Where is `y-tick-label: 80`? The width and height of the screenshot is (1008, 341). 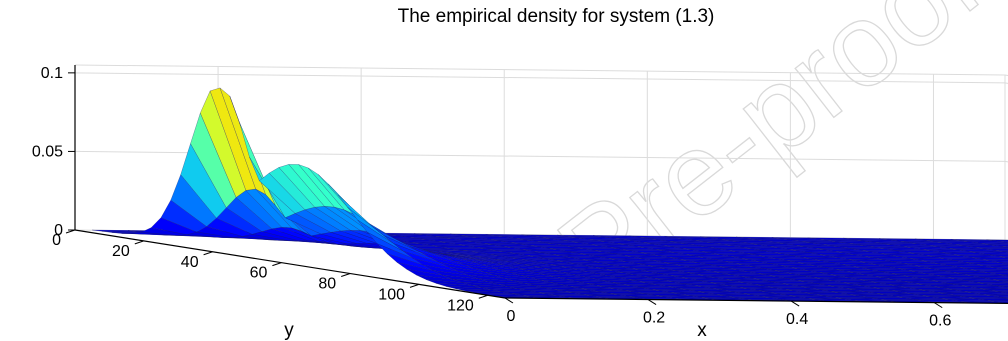
y-tick-label: 80 is located at coordinates (327, 284).